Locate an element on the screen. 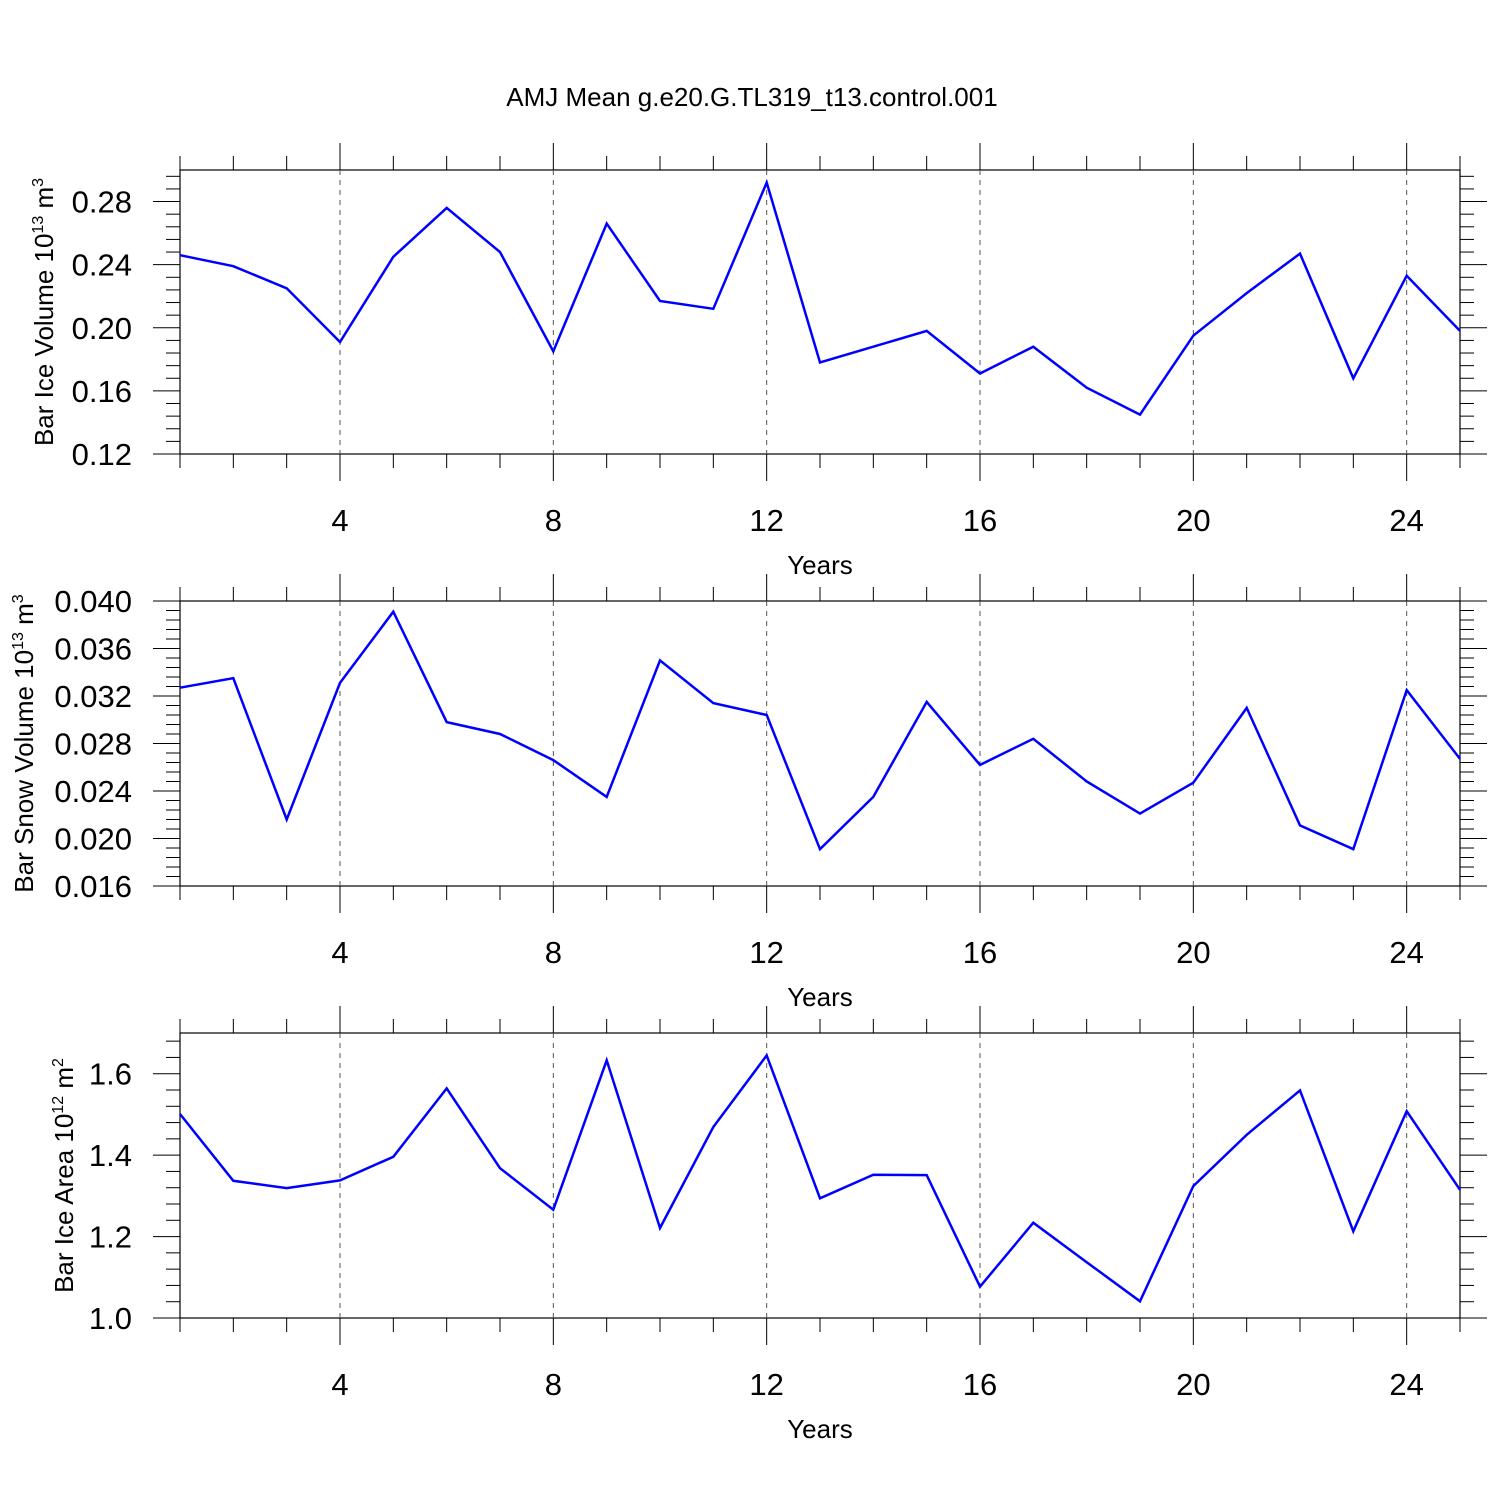 The height and width of the screenshot is (1500, 1500). y-tick-label: 1.6 is located at coordinates (110, 1074).